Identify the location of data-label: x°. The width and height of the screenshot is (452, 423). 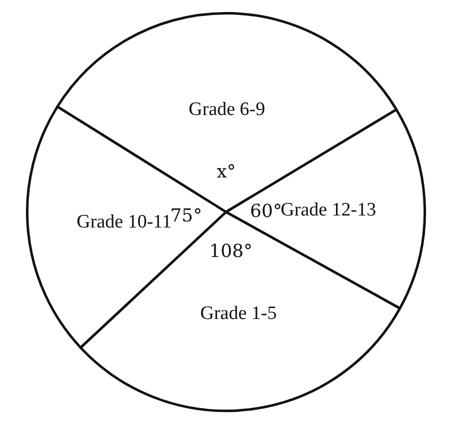
(226, 172).